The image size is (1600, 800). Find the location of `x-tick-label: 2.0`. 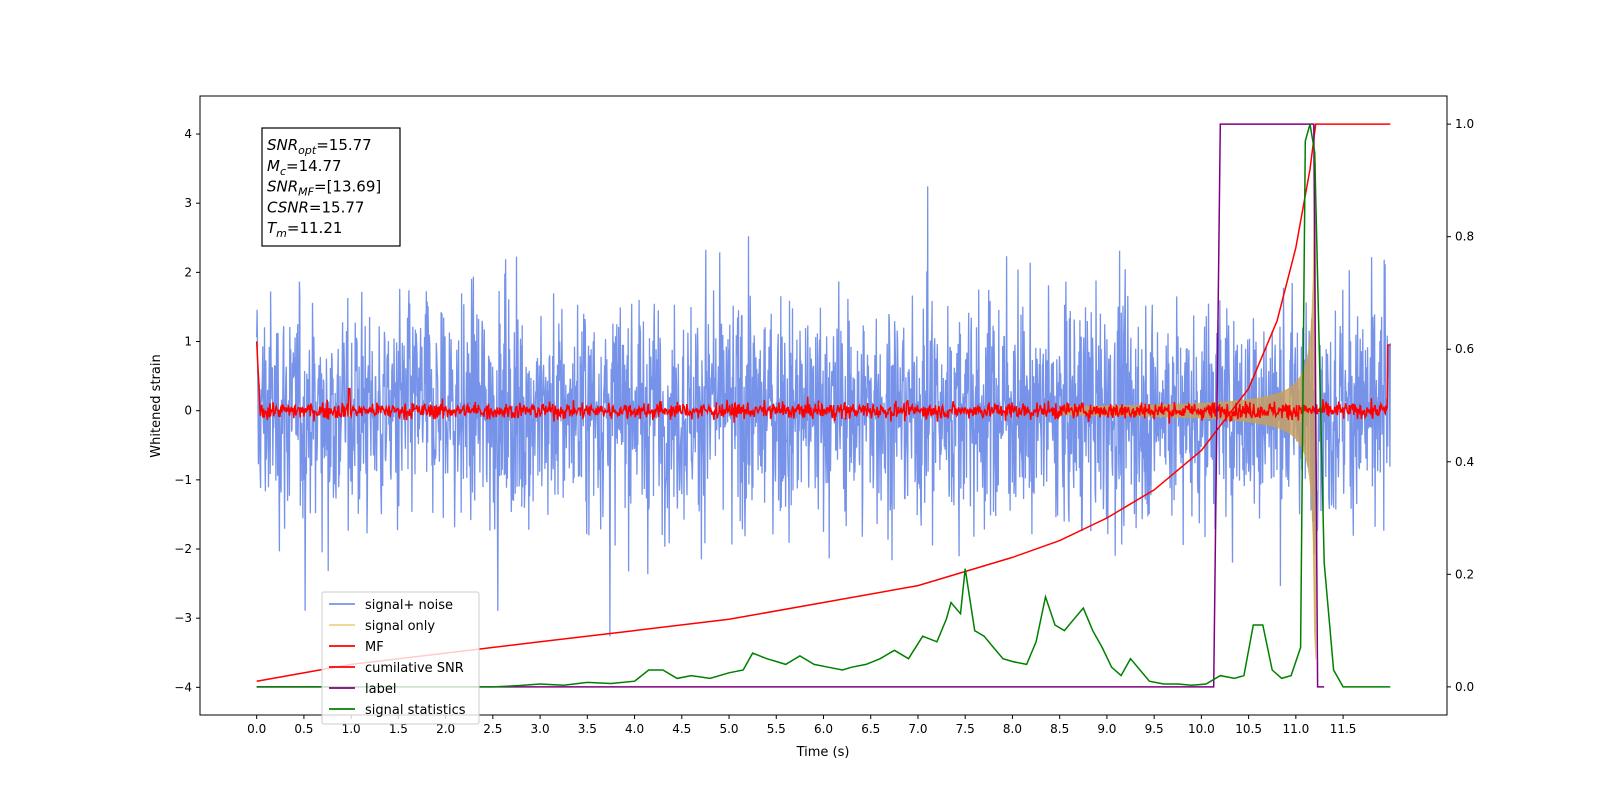

x-tick-label: 2.0 is located at coordinates (445, 729).